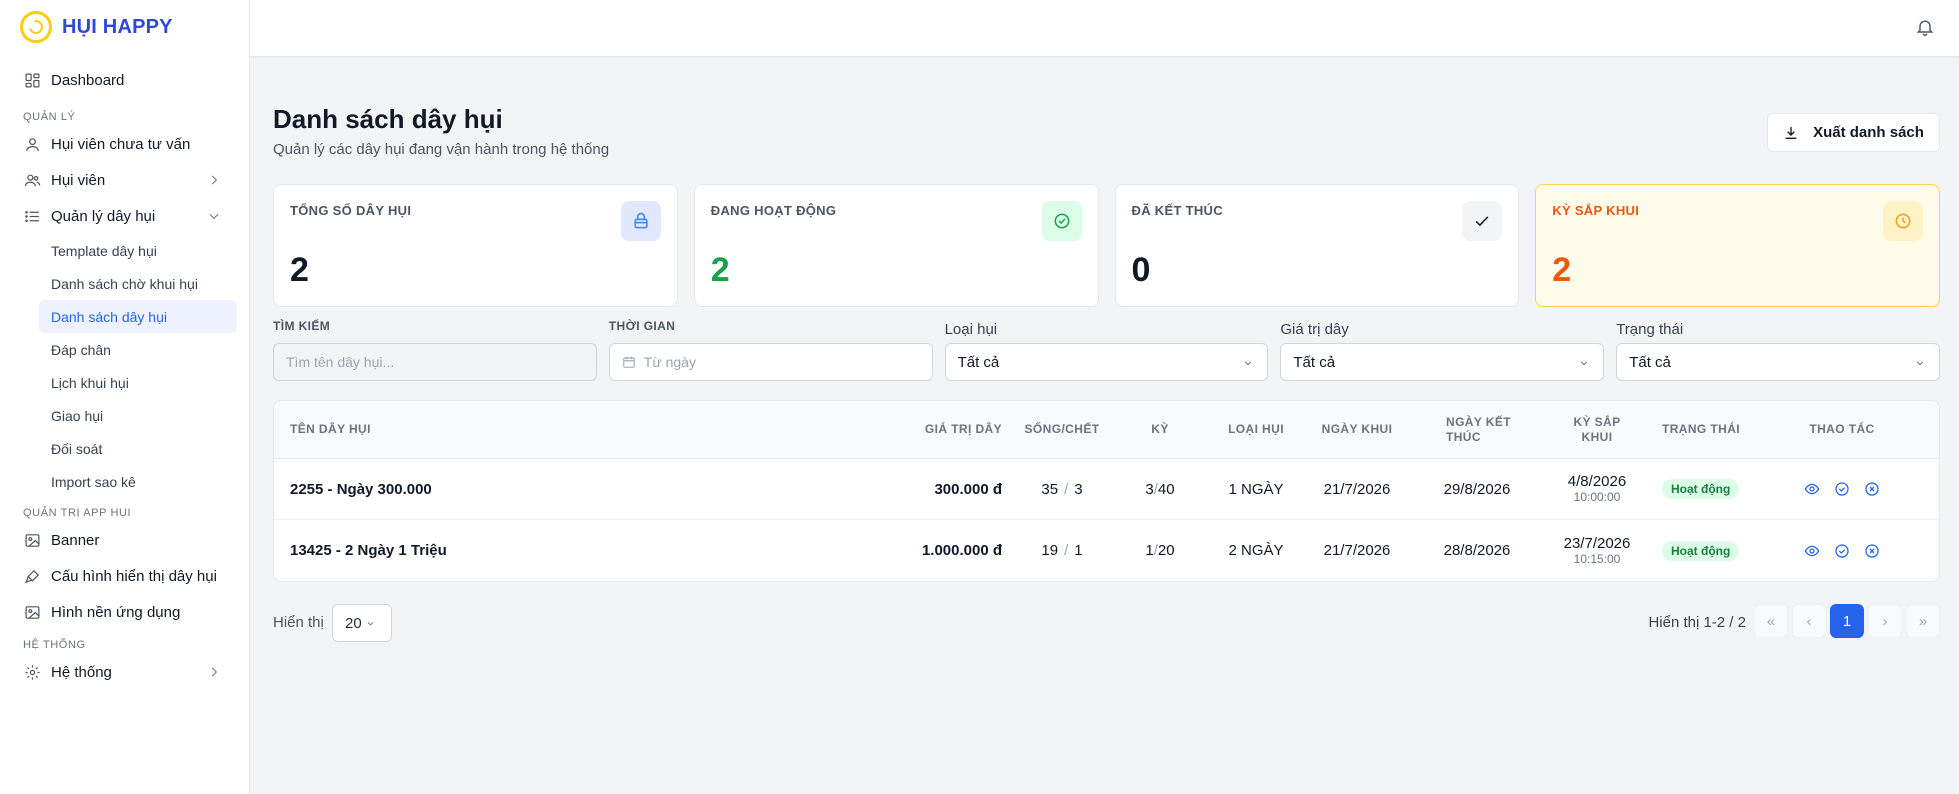 The height and width of the screenshot is (794, 1959). Describe the element at coordinates (1256, 429) in the screenshot. I see `col-type: LOẠI HỤI` at that location.